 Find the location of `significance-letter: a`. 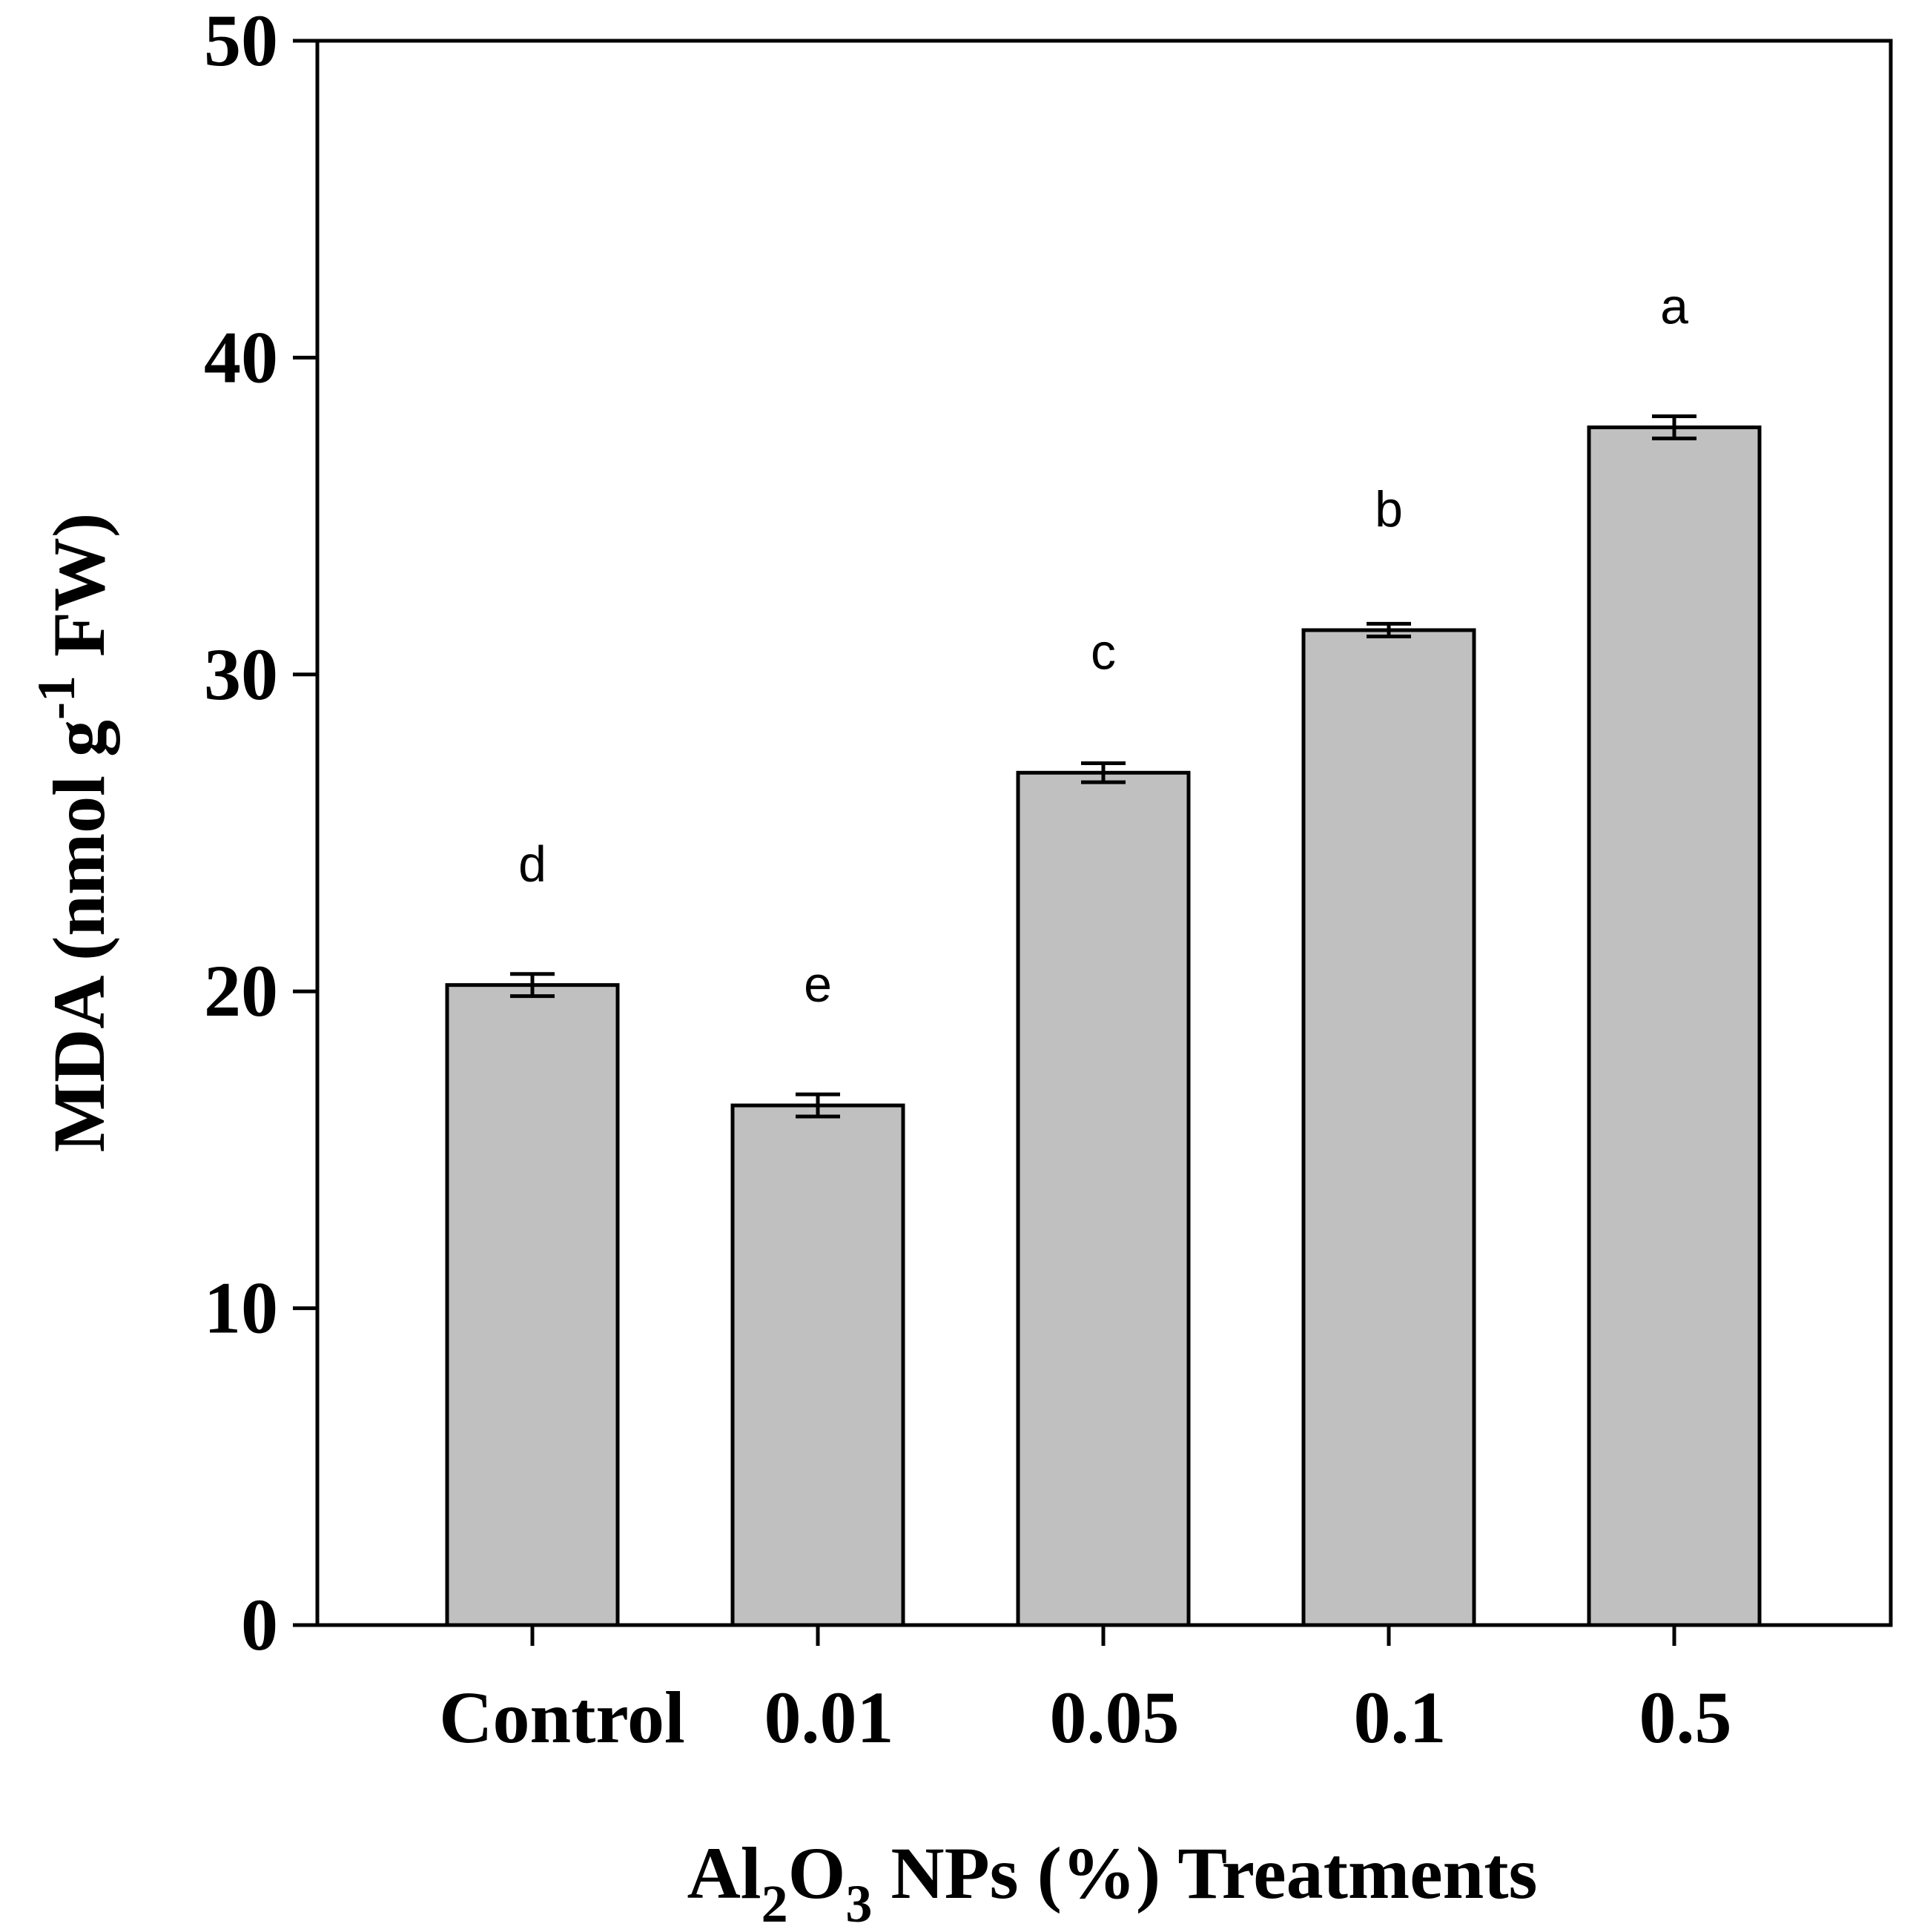

significance-letter: a is located at coordinates (1674, 306).